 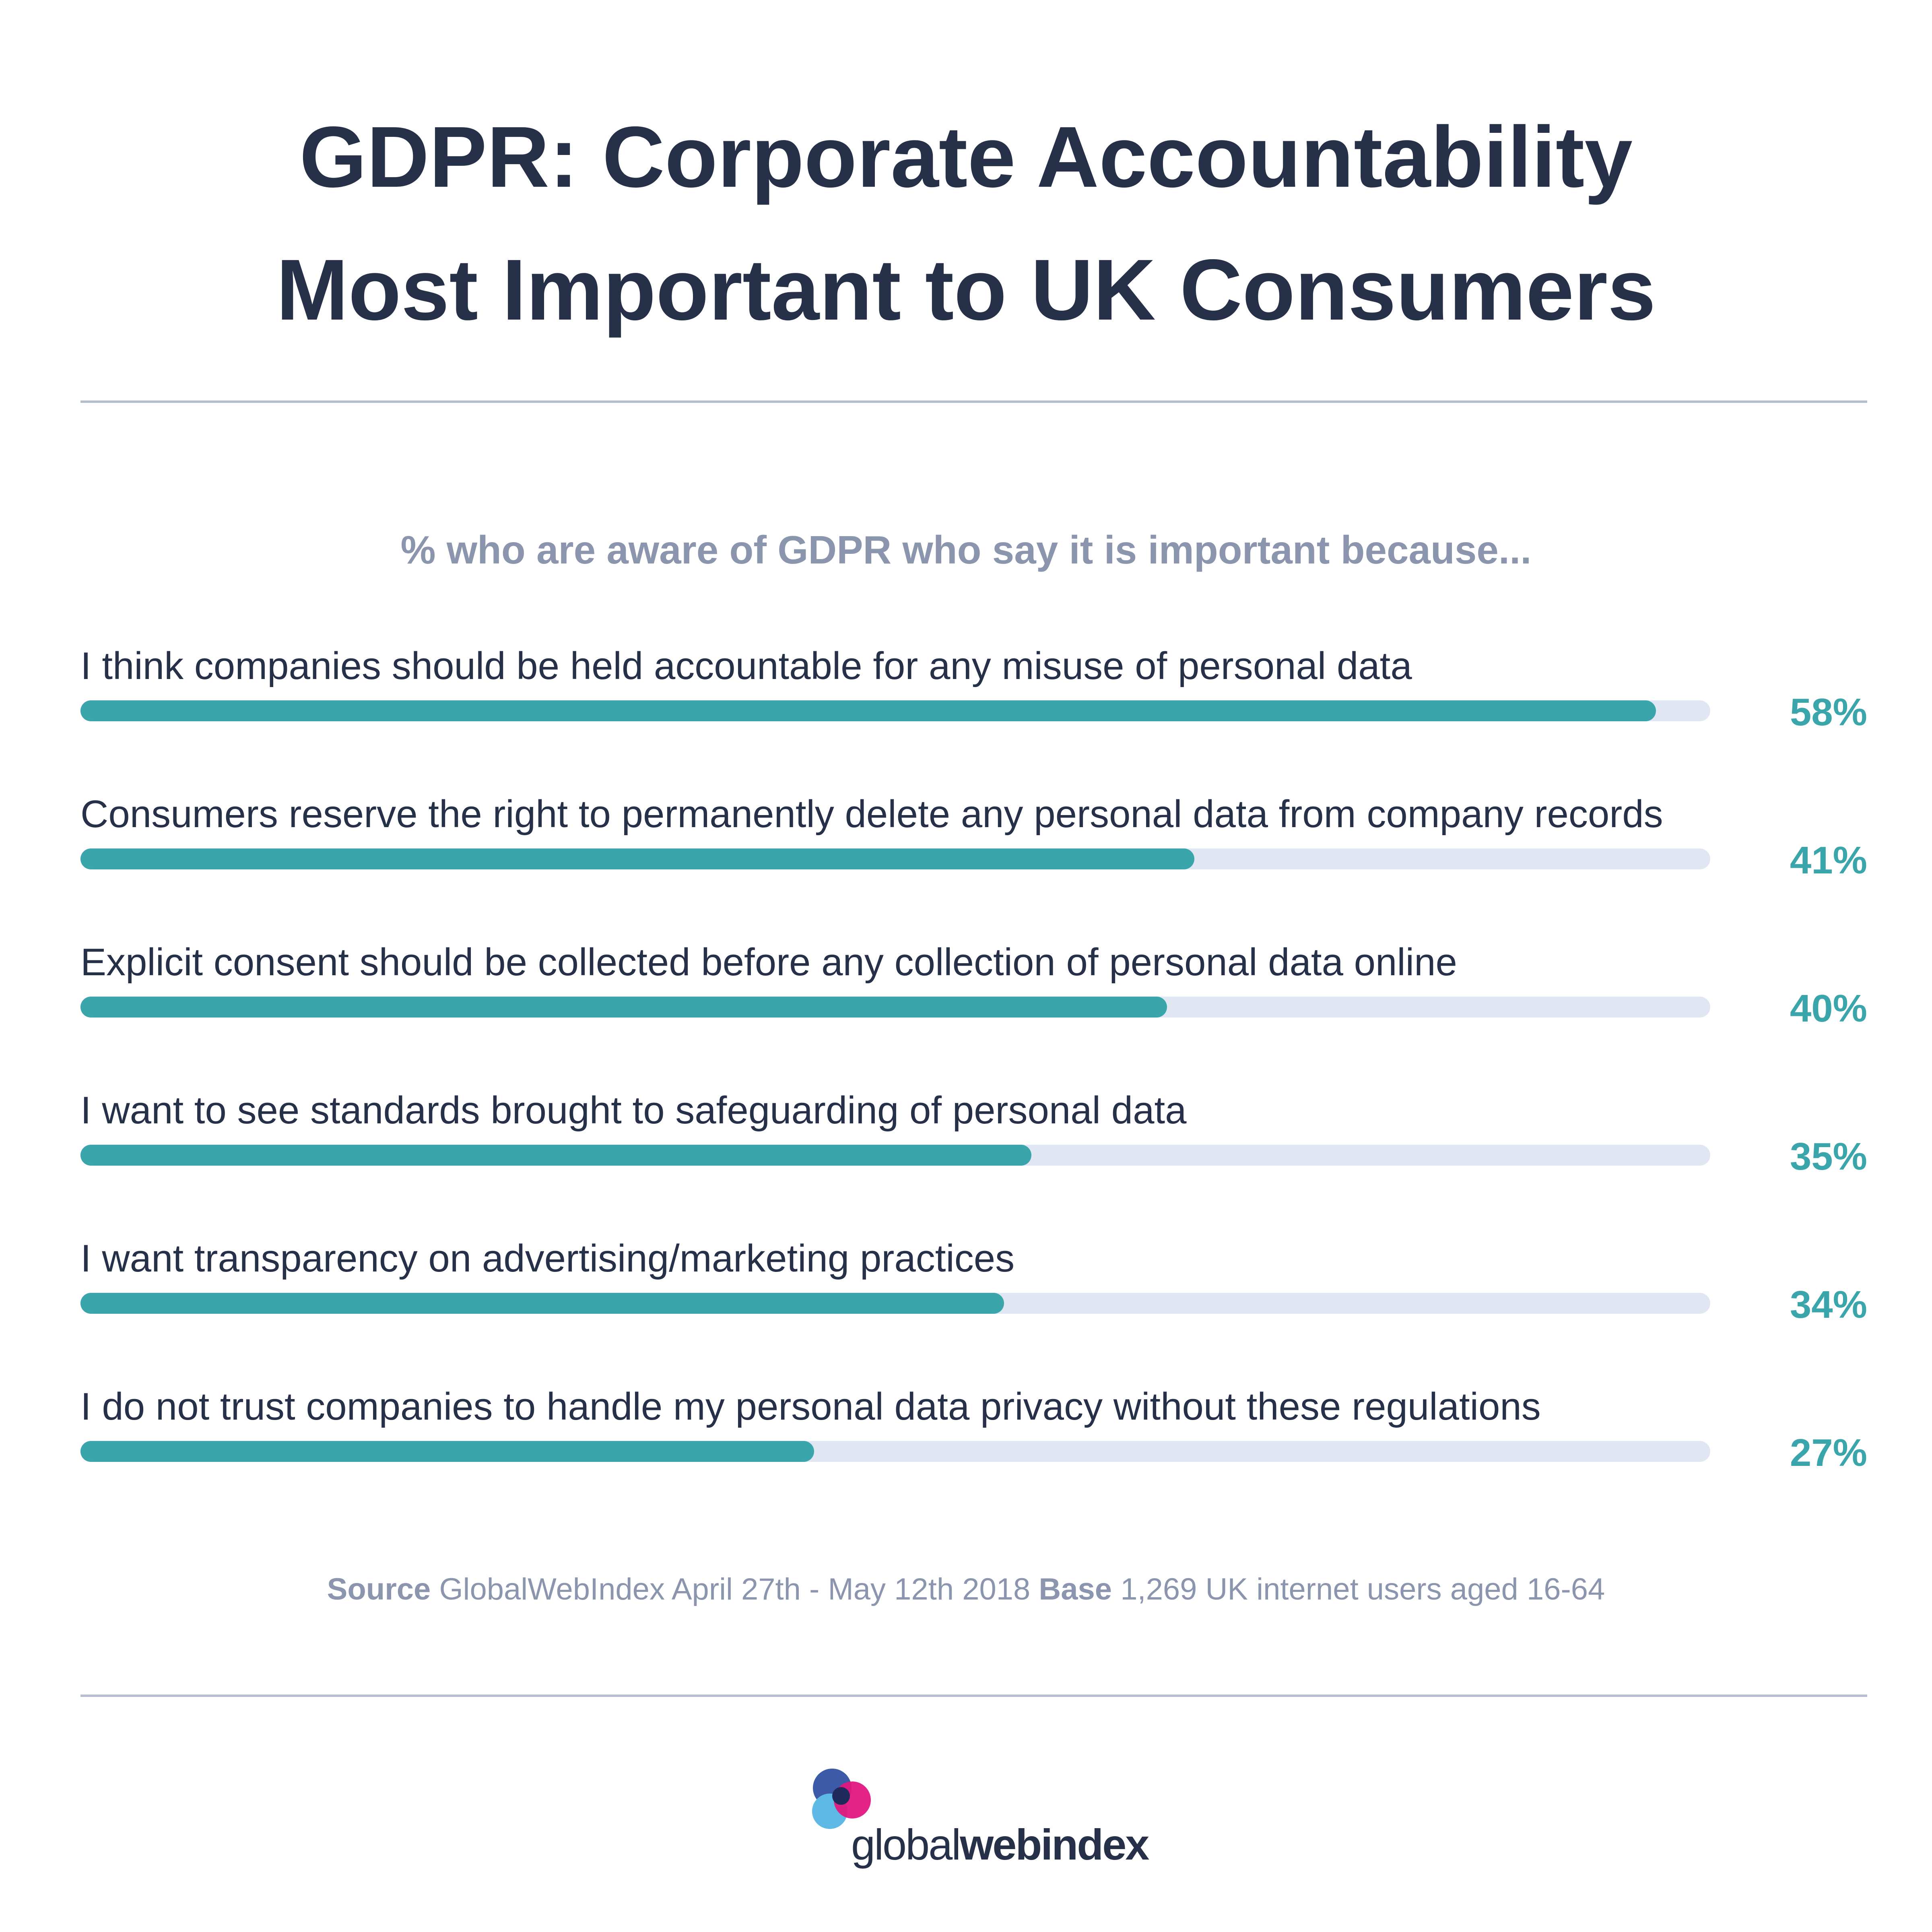 I want to click on source-label: Source, so click(x=379, y=1589).